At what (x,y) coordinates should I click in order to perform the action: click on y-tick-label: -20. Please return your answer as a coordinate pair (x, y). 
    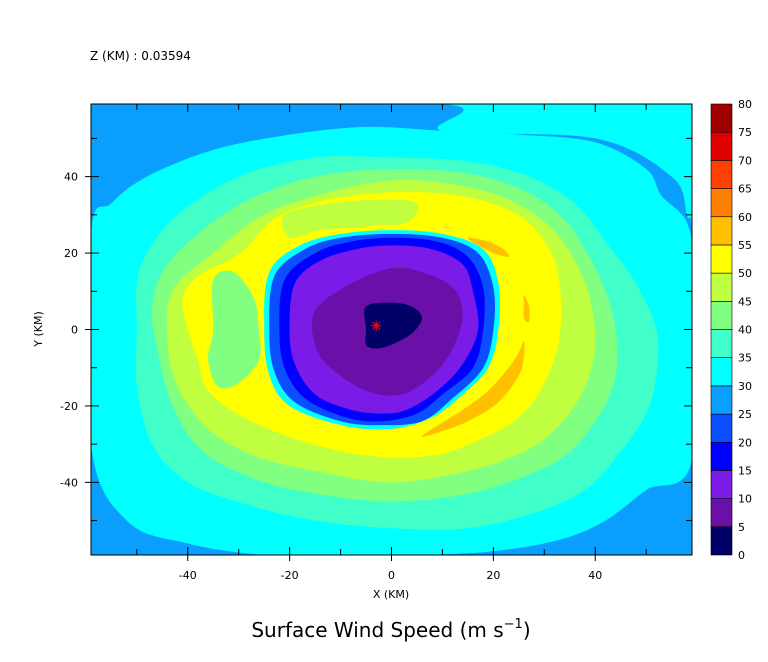
    Looking at the image, I should click on (69, 406).